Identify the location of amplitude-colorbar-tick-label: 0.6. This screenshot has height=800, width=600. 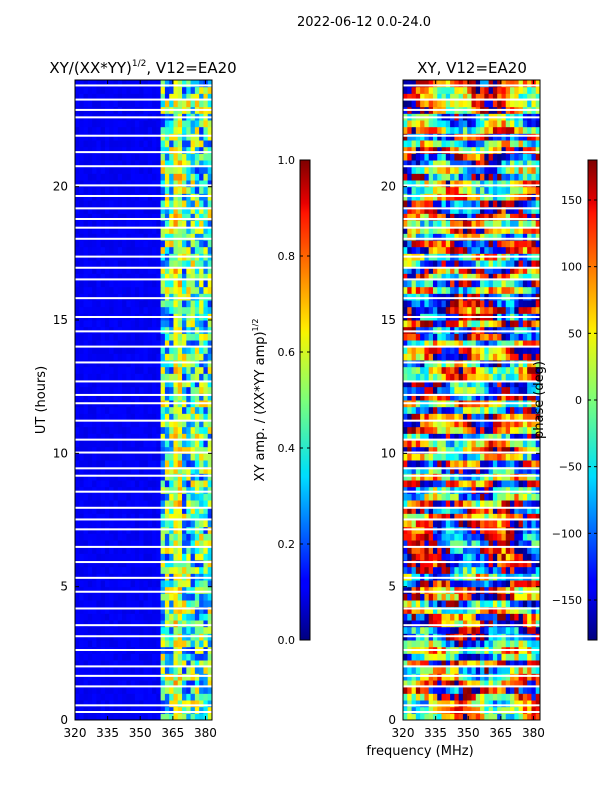
(287, 352).